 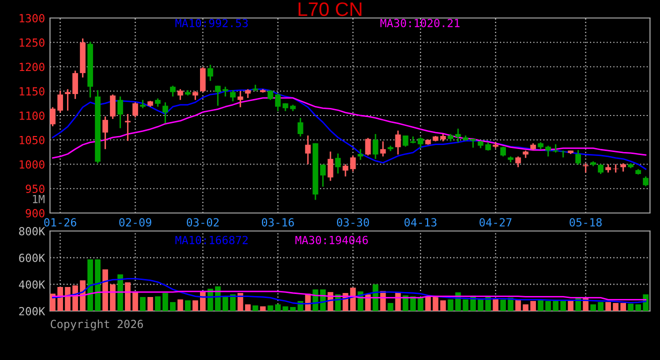 What do you see at coordinates (420, 222) in the screenshot?
I see `x-tick-label: 04-13` at bounding box center [420, 222].